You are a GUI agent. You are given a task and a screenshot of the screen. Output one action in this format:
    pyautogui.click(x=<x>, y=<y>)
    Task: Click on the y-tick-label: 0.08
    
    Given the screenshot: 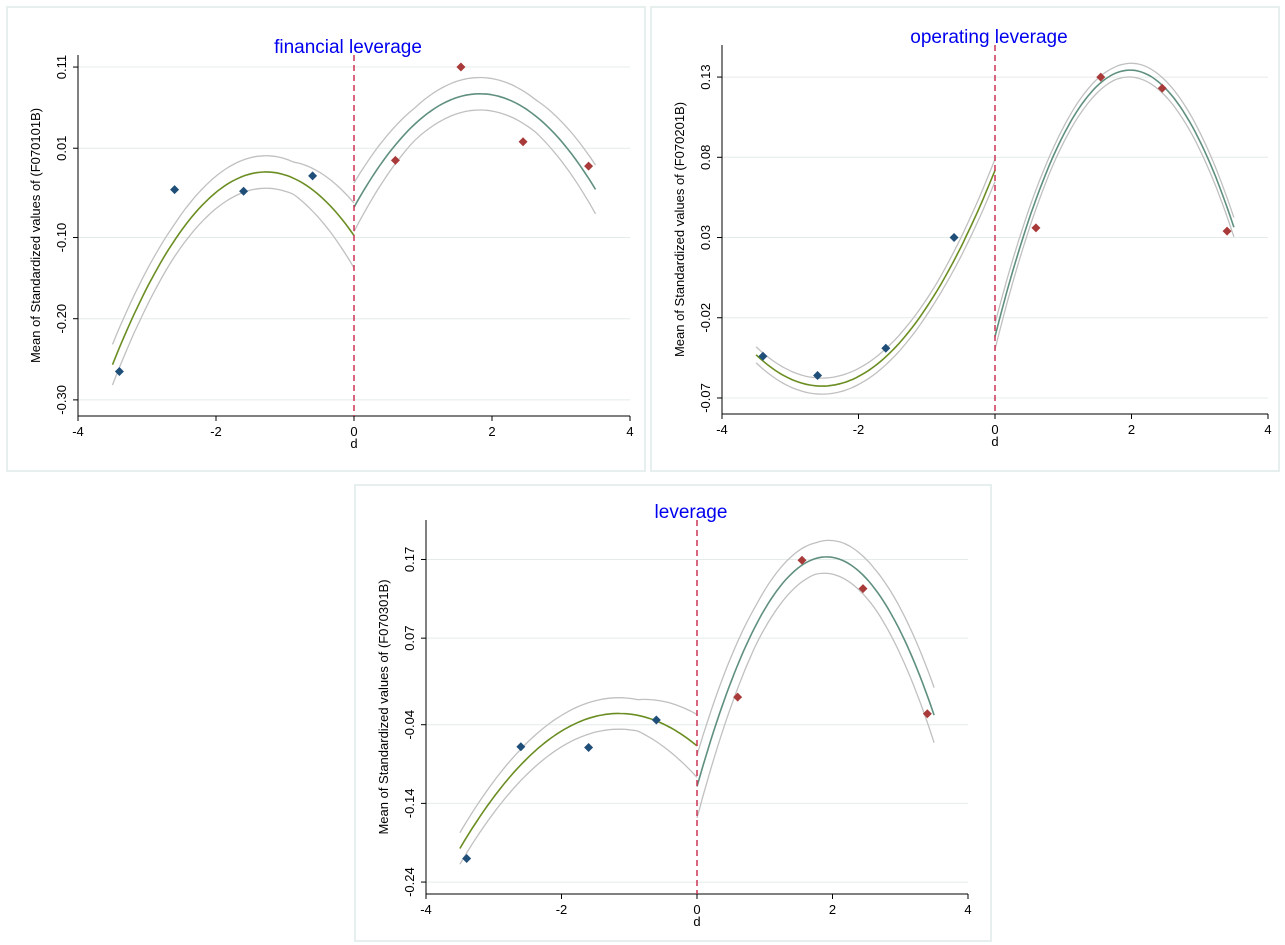 What is the action you would take?
    pyautogui.click(x=705, y=157)
    